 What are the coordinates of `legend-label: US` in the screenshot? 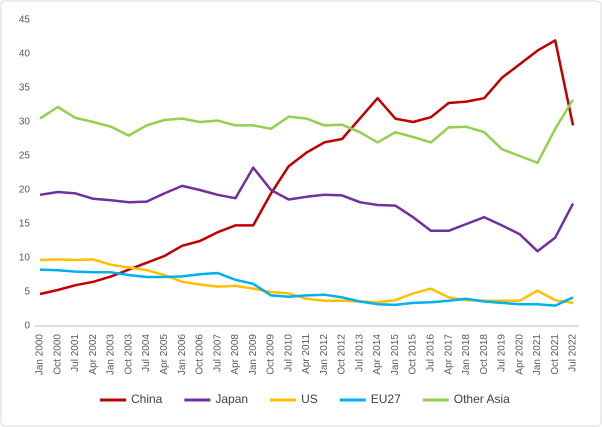 It's located at (309, 399).